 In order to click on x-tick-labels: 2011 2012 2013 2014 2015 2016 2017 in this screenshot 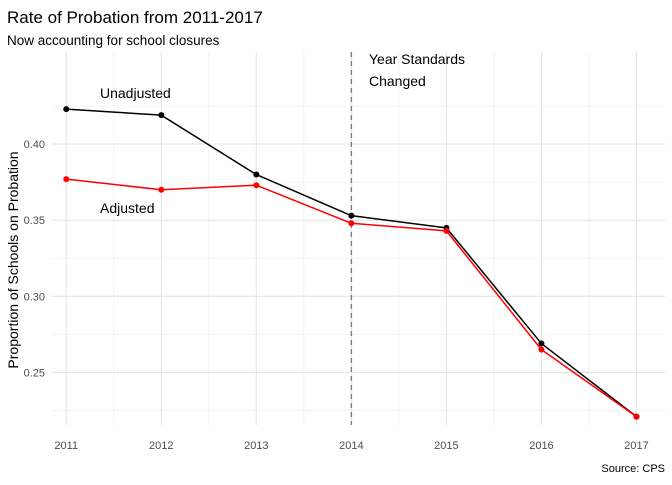, I will do `click(351, 446)`.